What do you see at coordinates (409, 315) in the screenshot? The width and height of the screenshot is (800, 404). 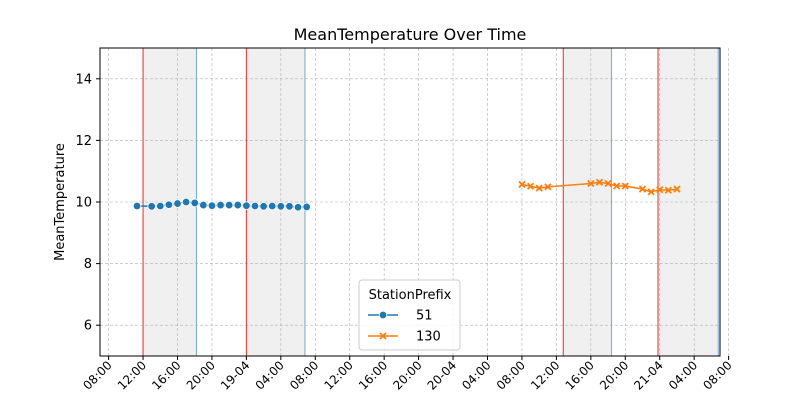 I see `legend-box` at bounding box center [409, 315].